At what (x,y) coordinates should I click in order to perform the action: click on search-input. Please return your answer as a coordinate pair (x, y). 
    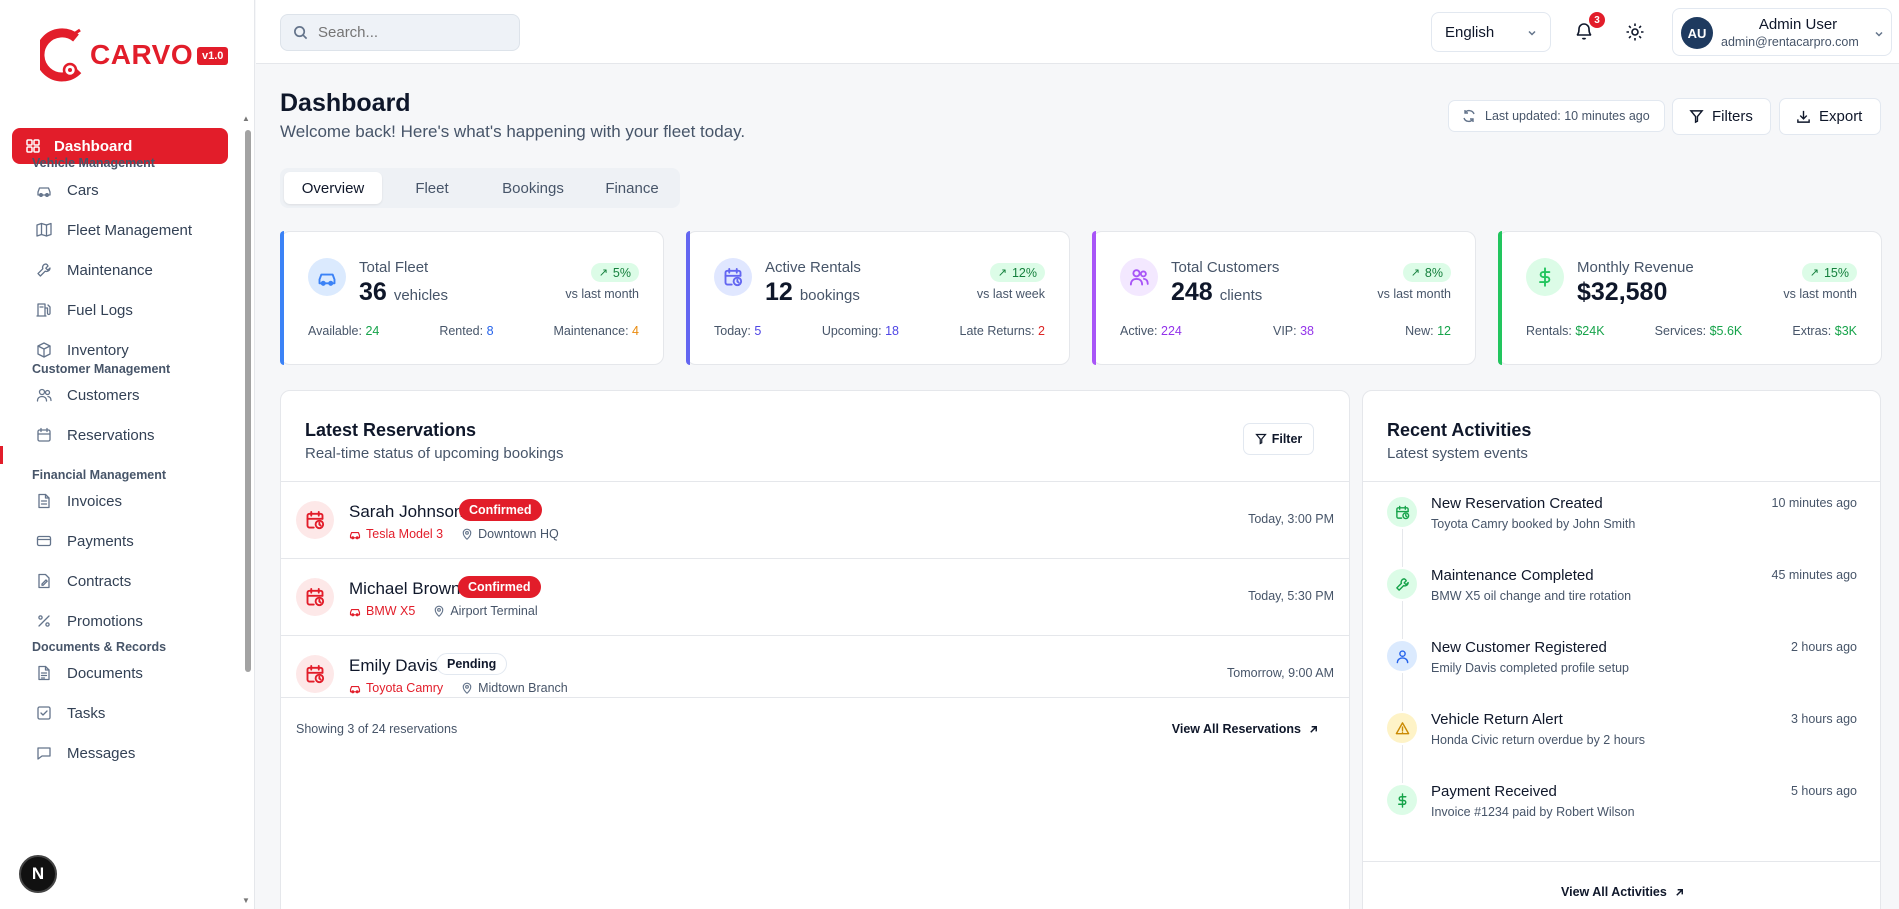
    Looking at the image, I should click on (413, 32).